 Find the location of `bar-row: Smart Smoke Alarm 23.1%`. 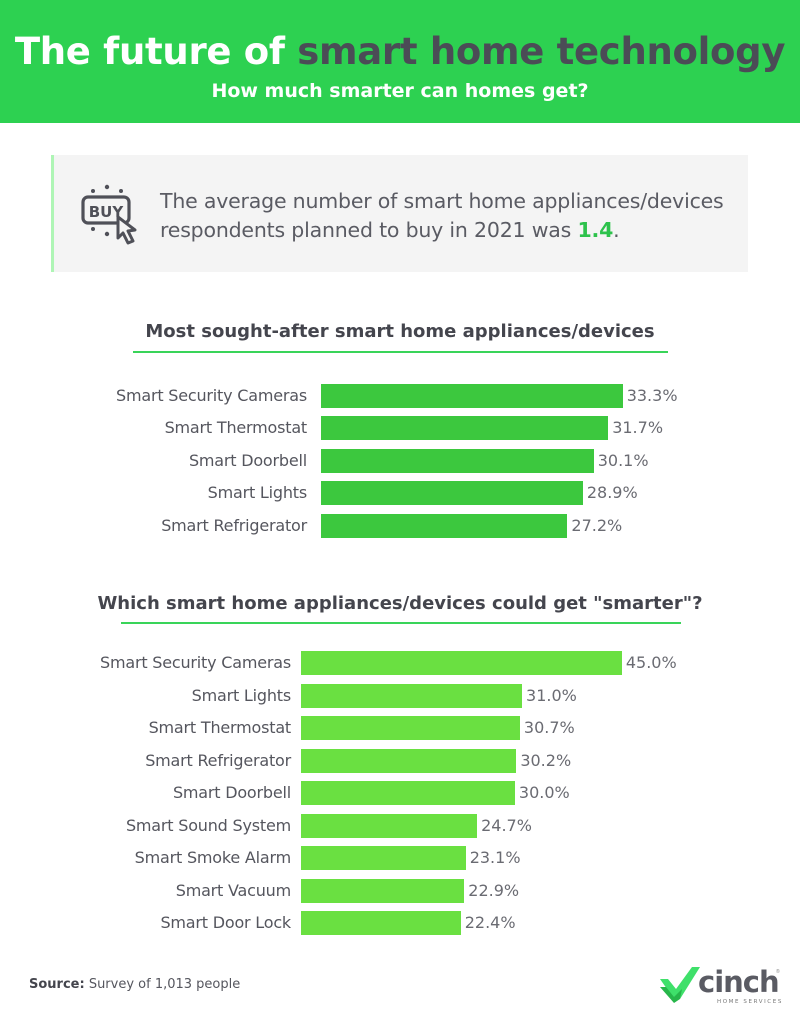

bar-row: Smart Smoke Alarm 23.1% is located at coordinates (400, 858).